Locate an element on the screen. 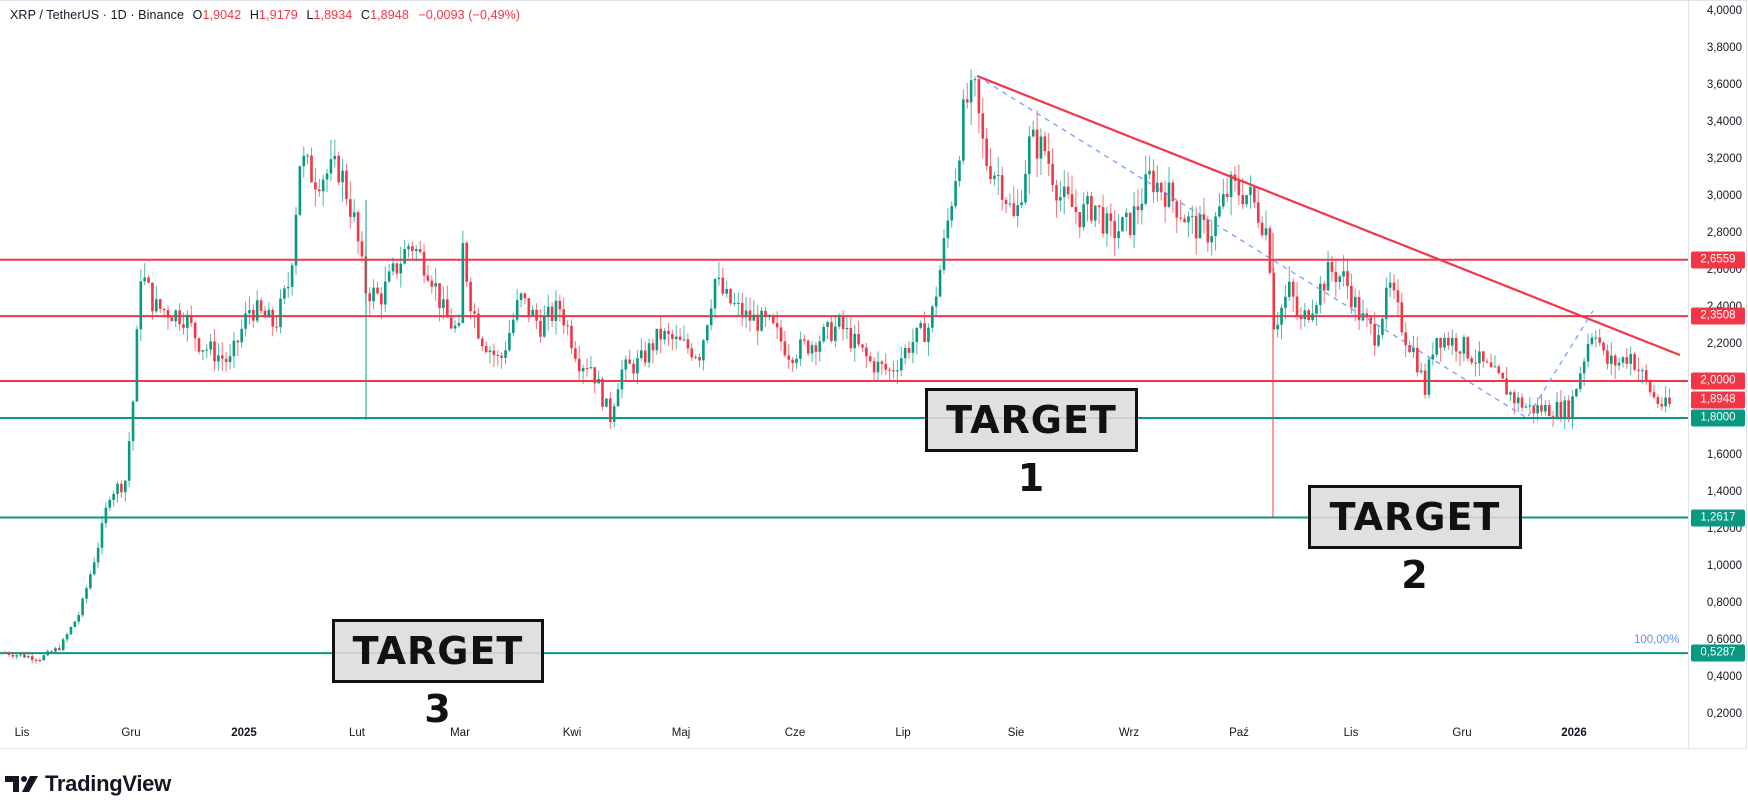 The height and width of the screenshot is (807, 1748). tradingview-logo: TradingView is located at coordinates (88, 784).